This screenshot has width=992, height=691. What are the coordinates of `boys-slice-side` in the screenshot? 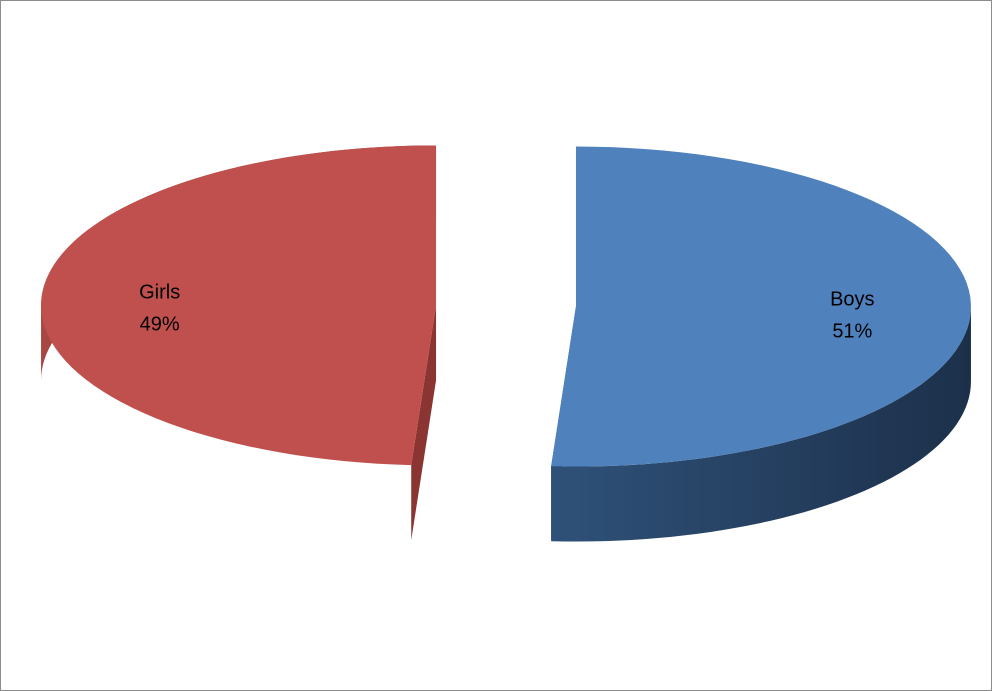 It's located at (761, 424).